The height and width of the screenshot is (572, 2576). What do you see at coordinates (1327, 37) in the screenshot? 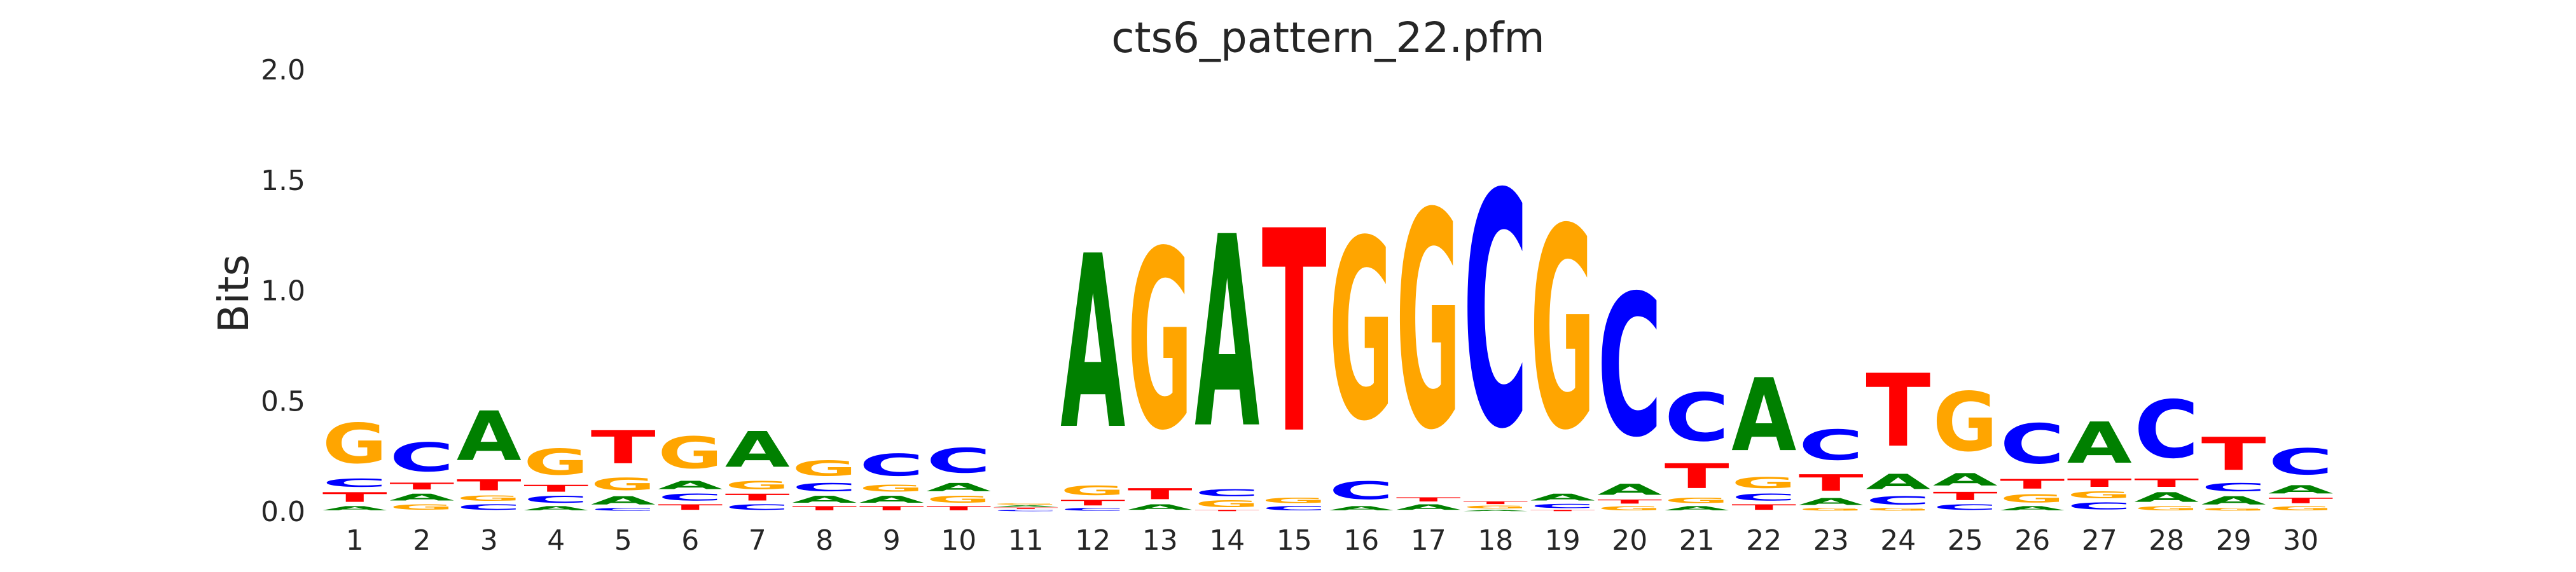
I see `chart-title: cts6_pattern_22.pfm` at bounding box center [1327, 37].